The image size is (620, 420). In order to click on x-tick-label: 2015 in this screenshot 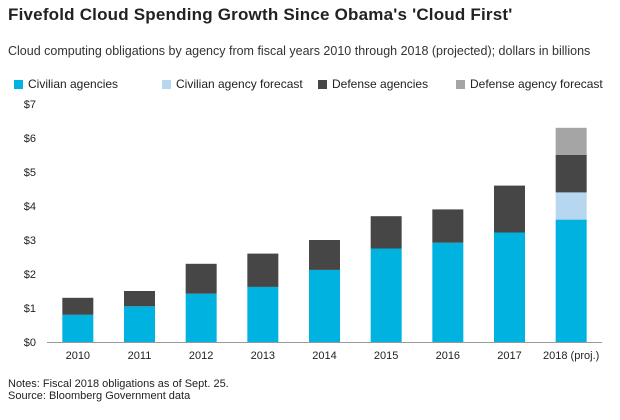, I will do `click(386, 356)`.